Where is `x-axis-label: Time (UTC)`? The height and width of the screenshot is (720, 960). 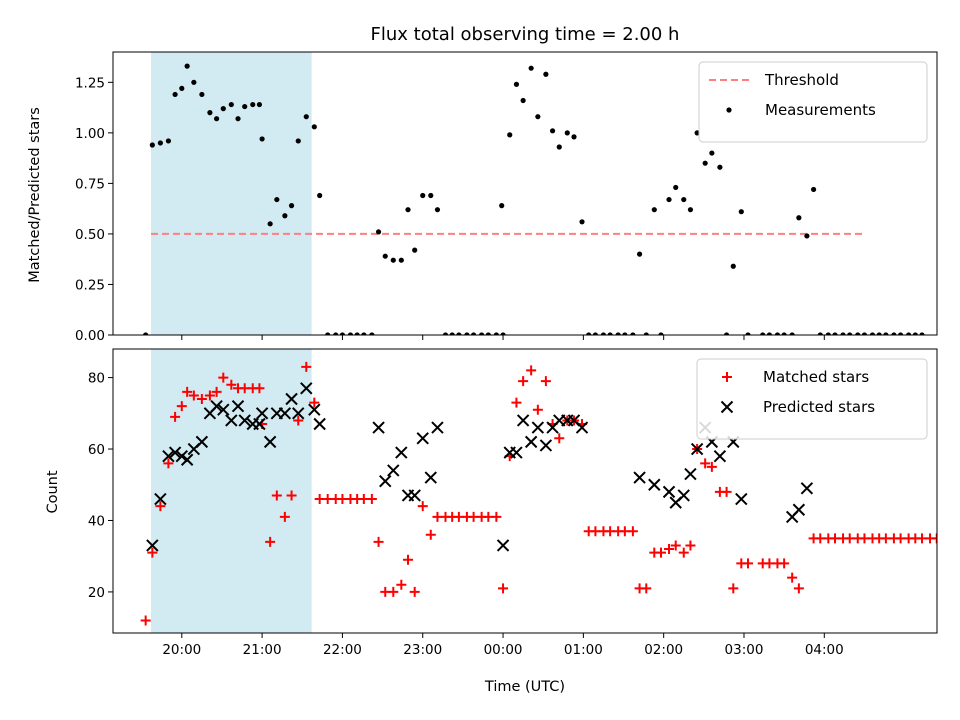 x-axis-label: Time (UTC) is located at coordinates (524, 687).